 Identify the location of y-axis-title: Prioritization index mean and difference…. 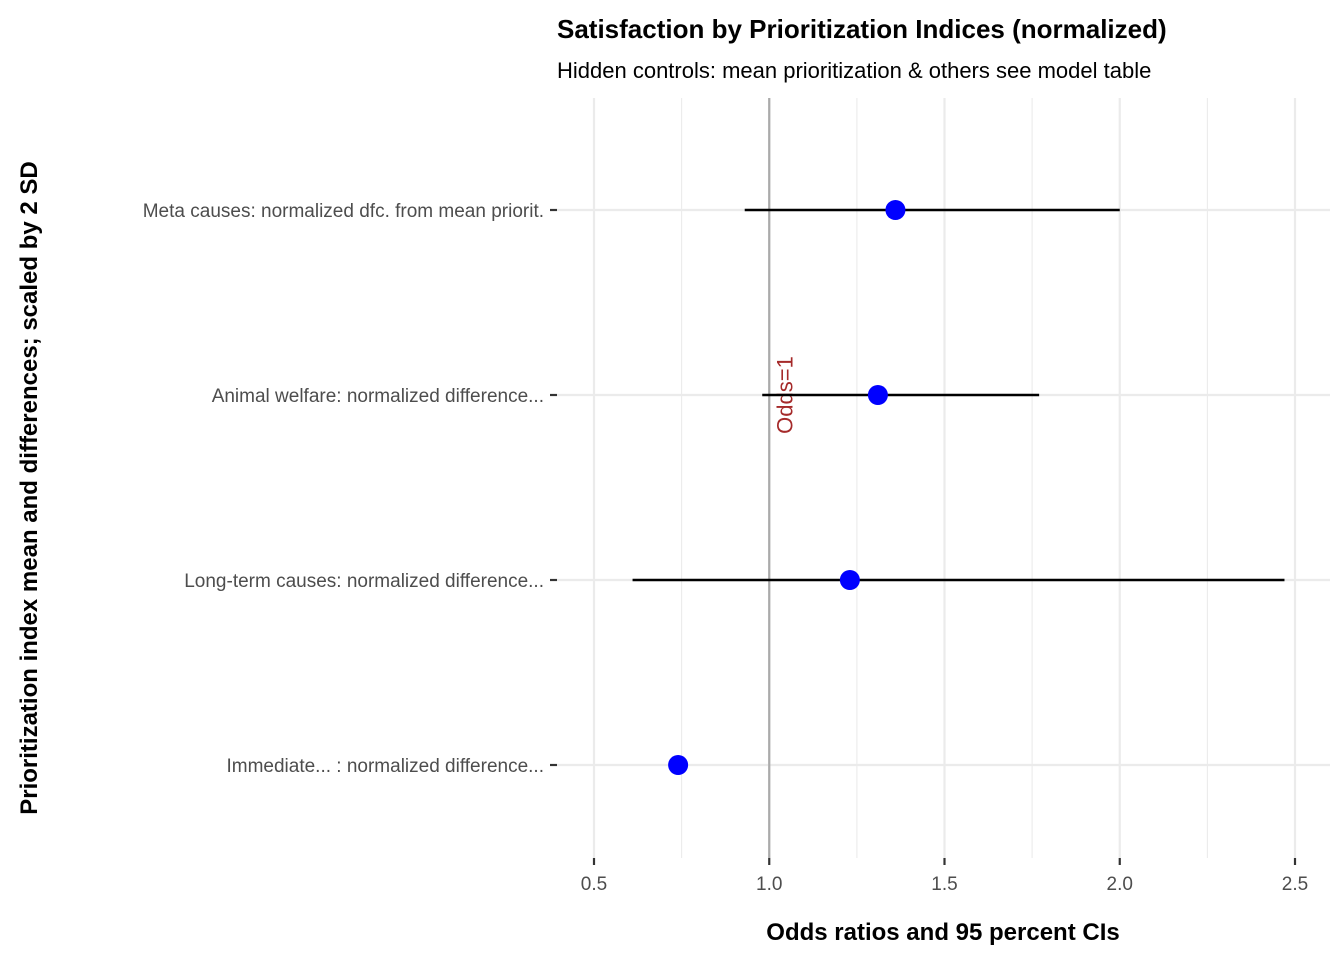
(29, 488).